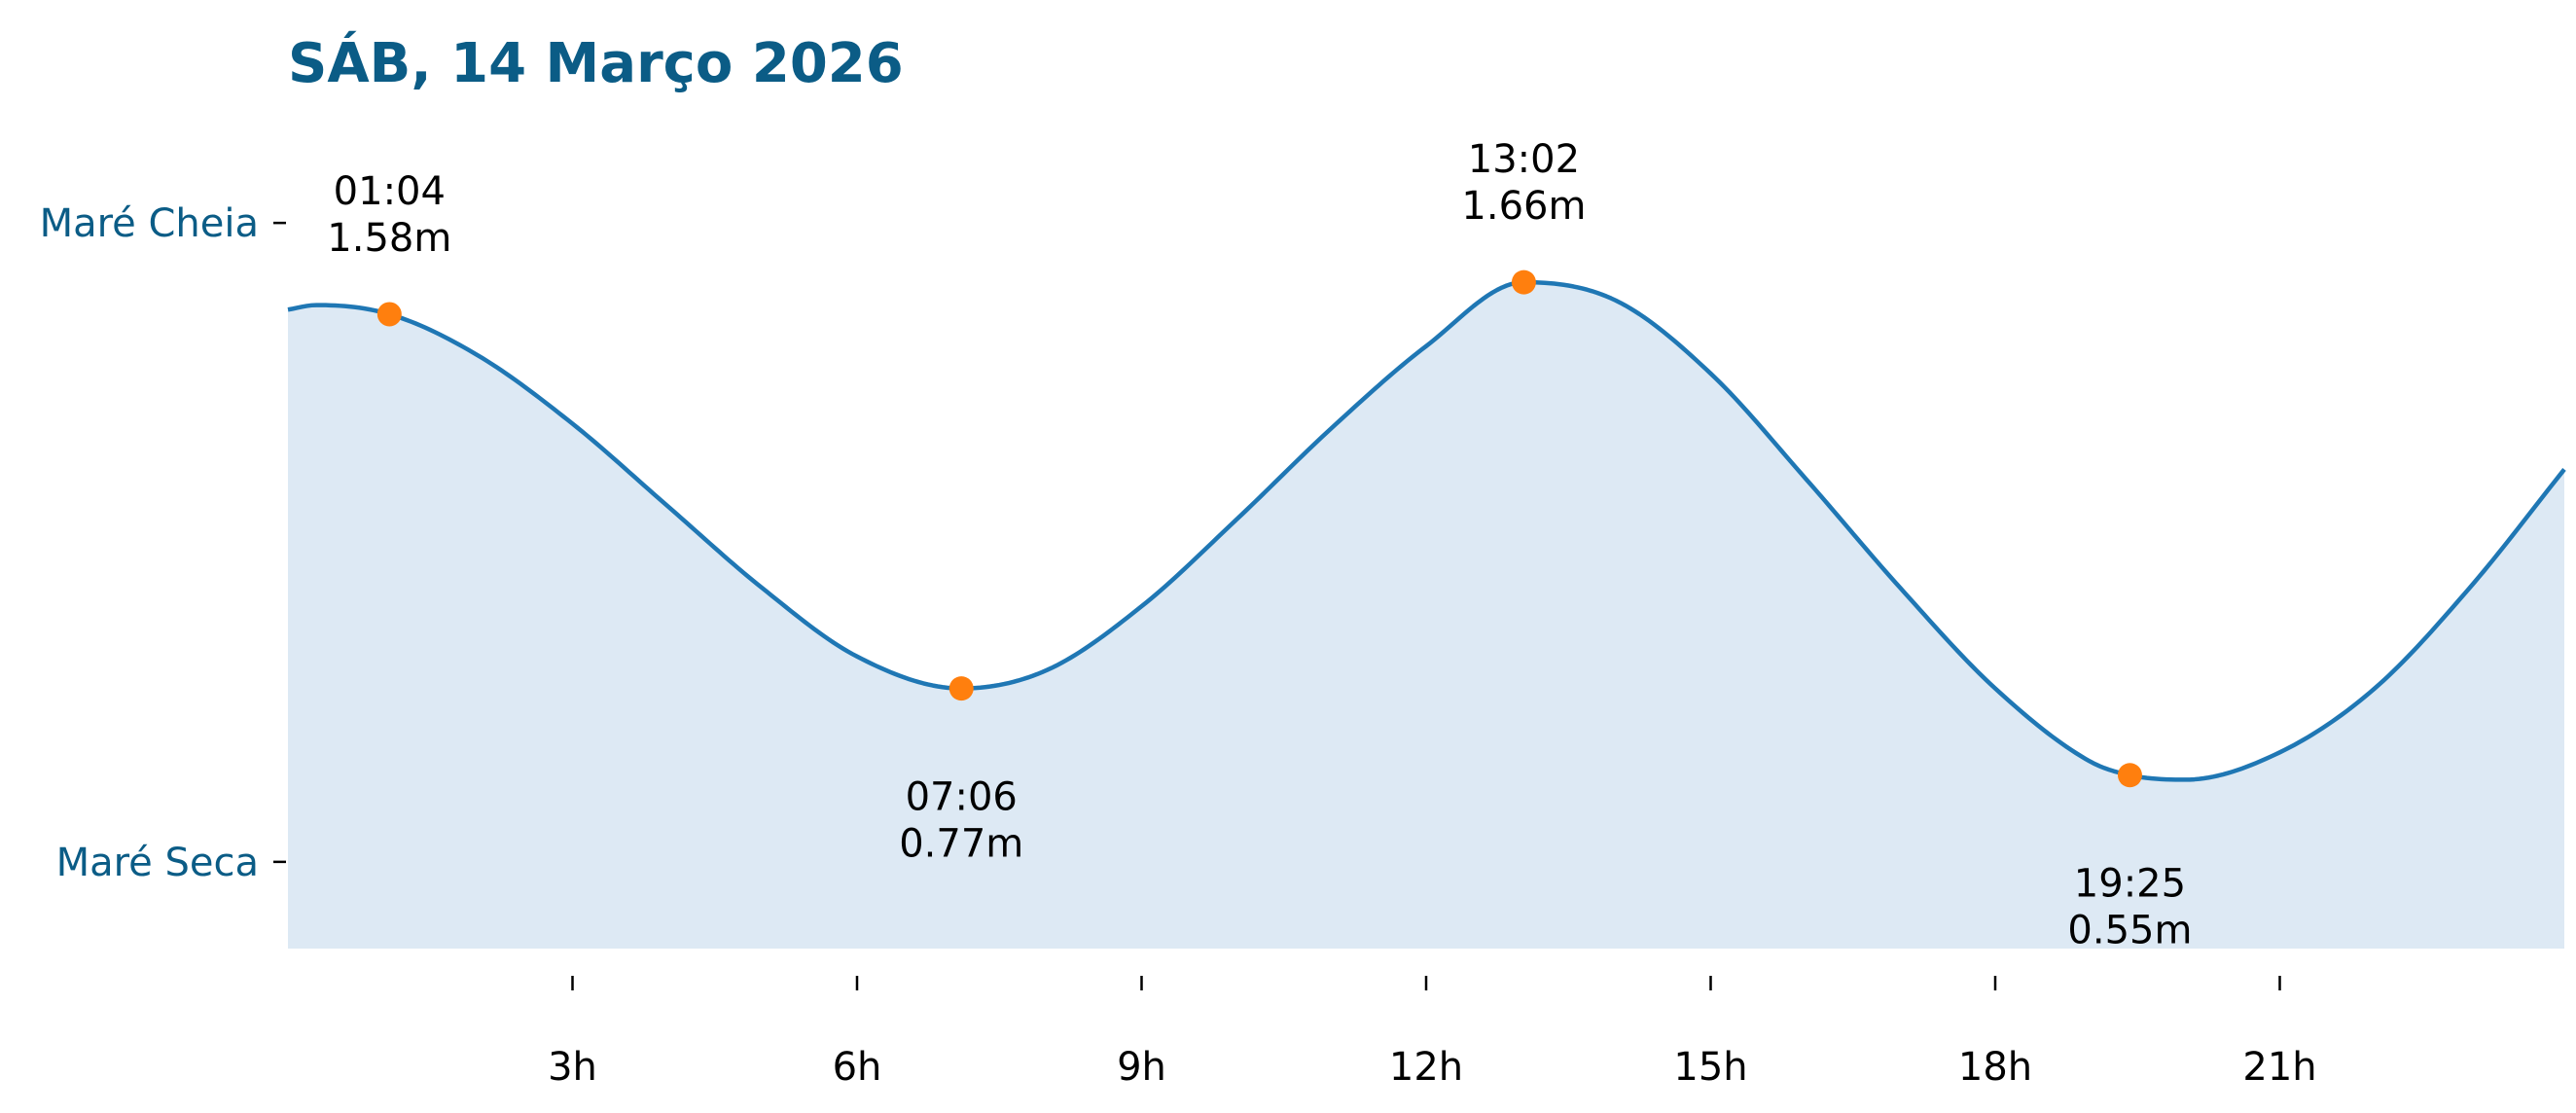 The height and width of the screenshot is (1113, 2576). What do you see at coordinates (572, 1067) in the screenshot?
I see `x-tick-label: 3h` at bounding box center [572, 1067].